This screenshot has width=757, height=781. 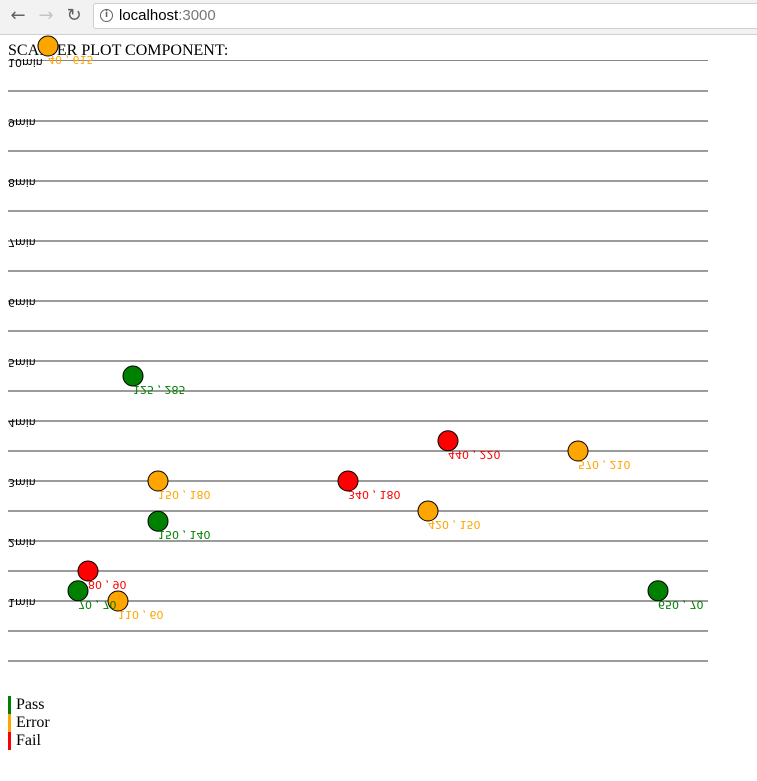 I want to click on address-bar: i localhost:3000, so click(x=425, y=16).